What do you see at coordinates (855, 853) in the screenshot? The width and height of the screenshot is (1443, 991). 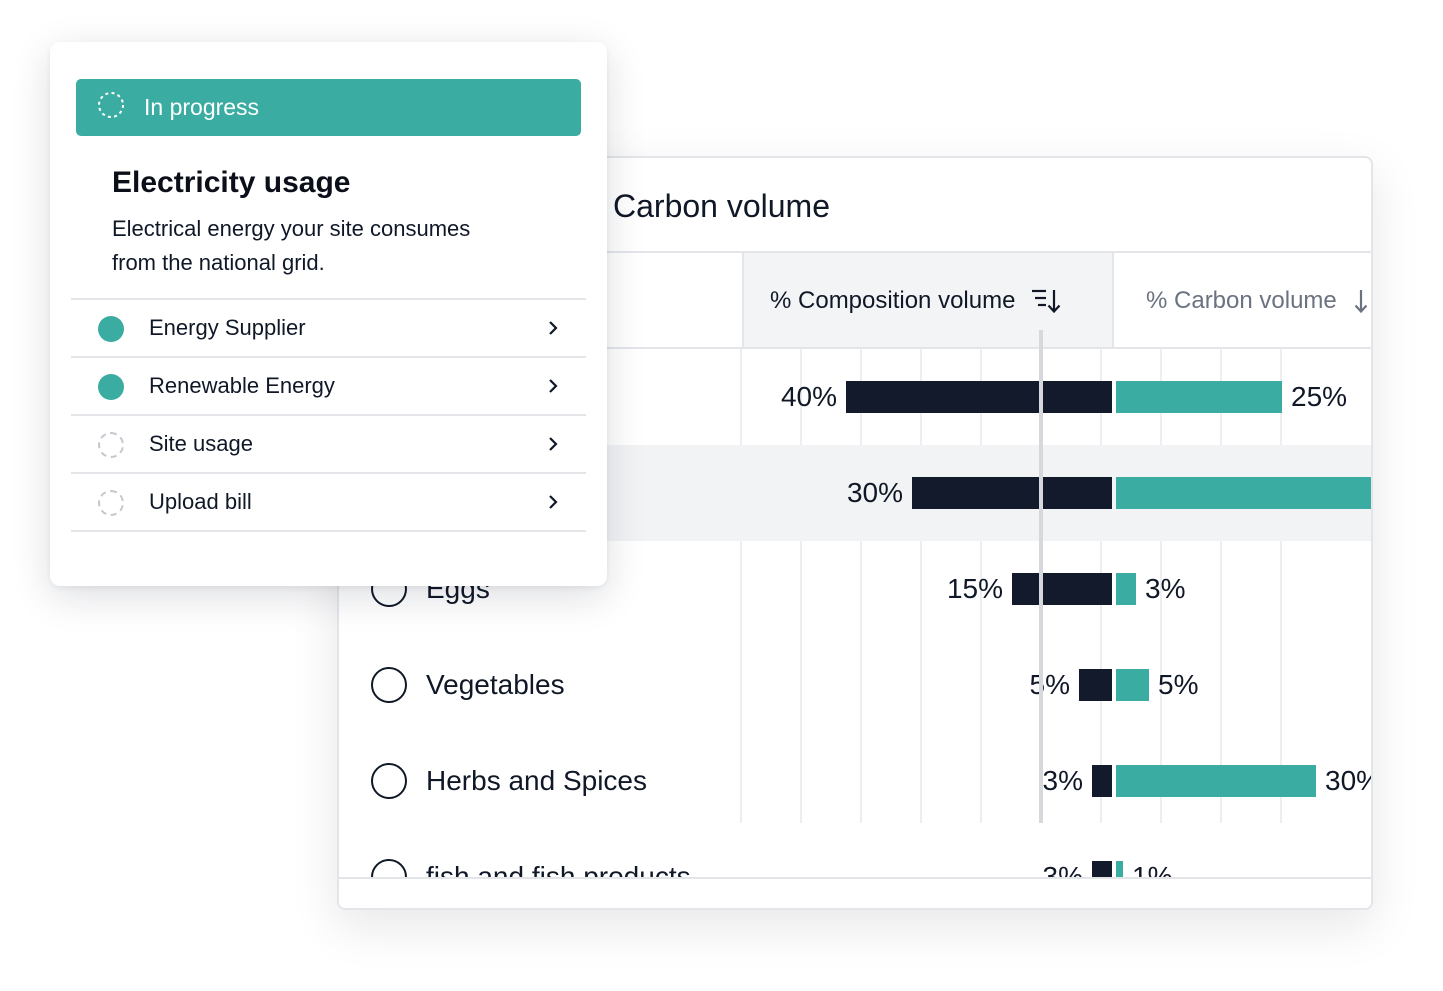 I see `table-row: fish and fish products 3% 1%` at bounding box center [855, 853].